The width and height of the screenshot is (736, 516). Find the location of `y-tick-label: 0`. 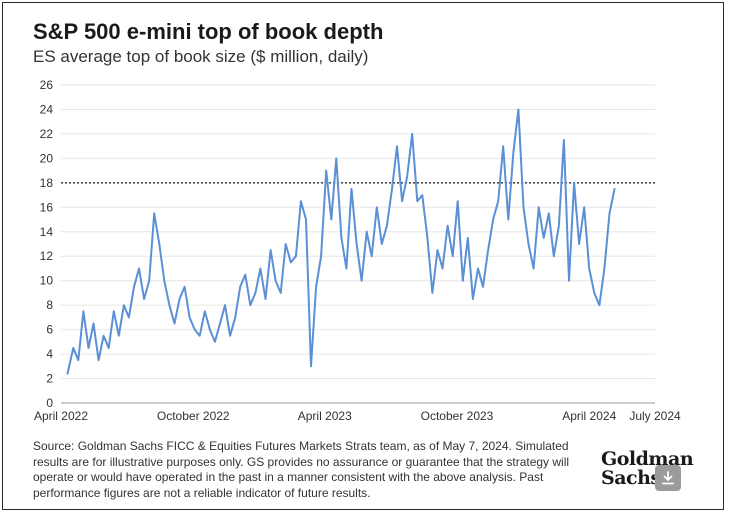

y-tick-label: 0 is located at coordinates (49, 403).